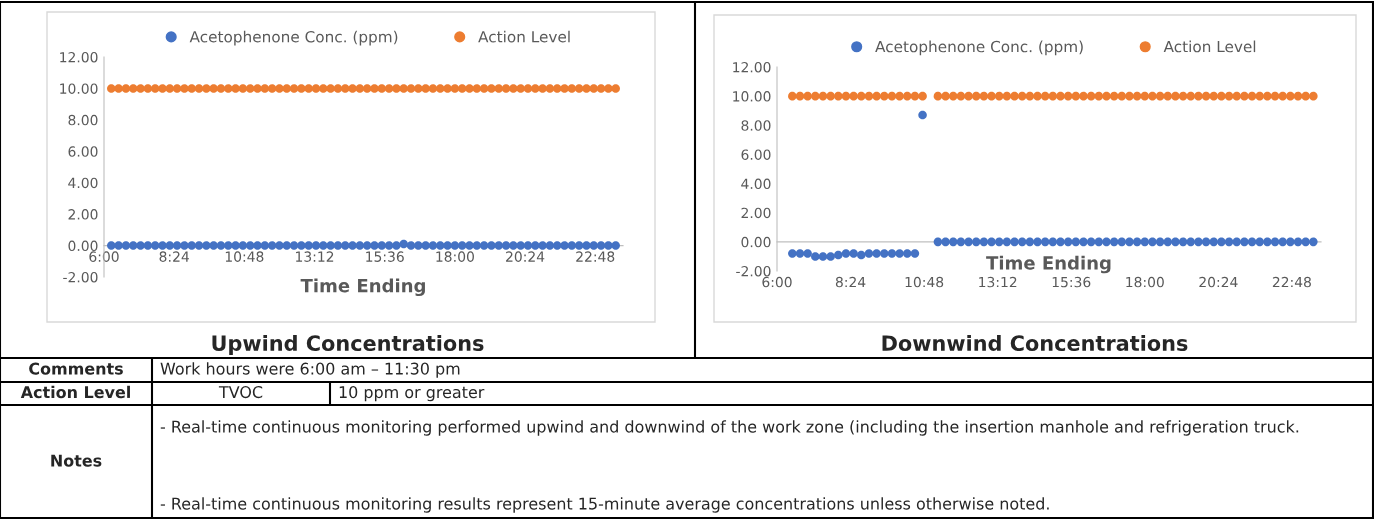 The image size is (1374, 519). Describe the element at coordinates (1035, 343) in the screenshot. I see `text: Downwind Concentrations` at that location.